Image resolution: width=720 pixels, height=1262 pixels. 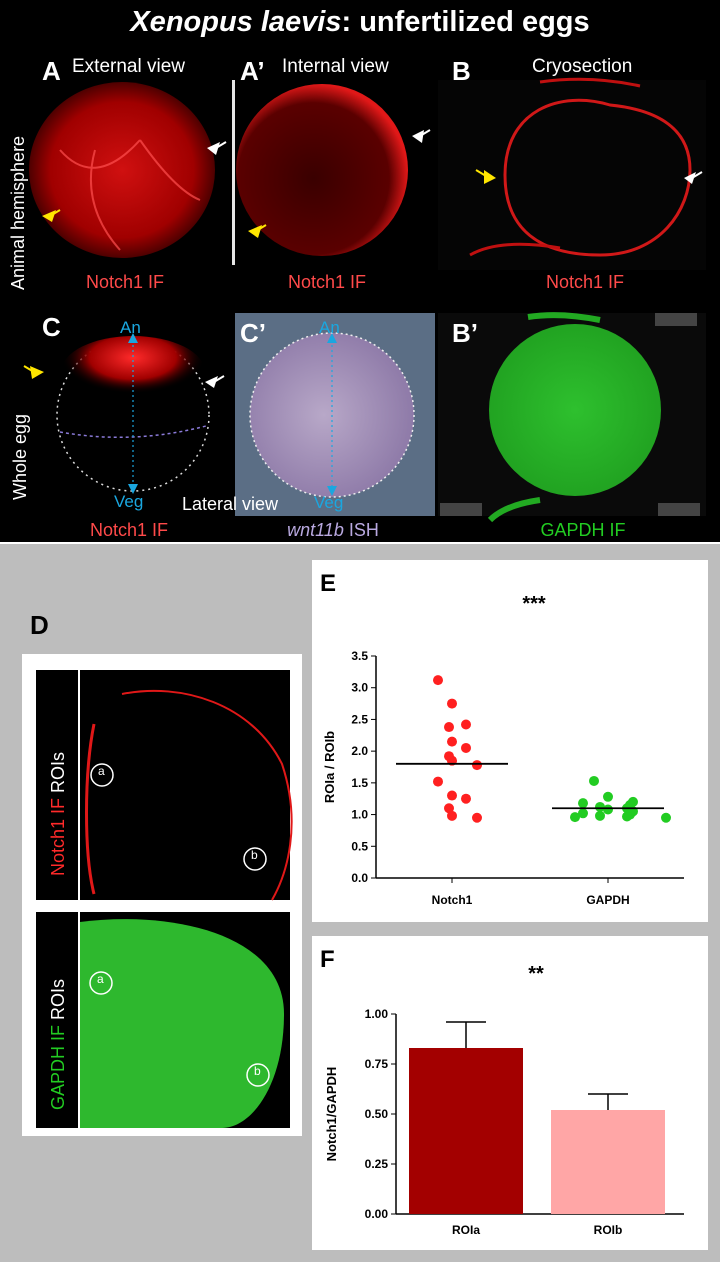 I want to click on chart-e-title: ***, so click(x=534, y=604).